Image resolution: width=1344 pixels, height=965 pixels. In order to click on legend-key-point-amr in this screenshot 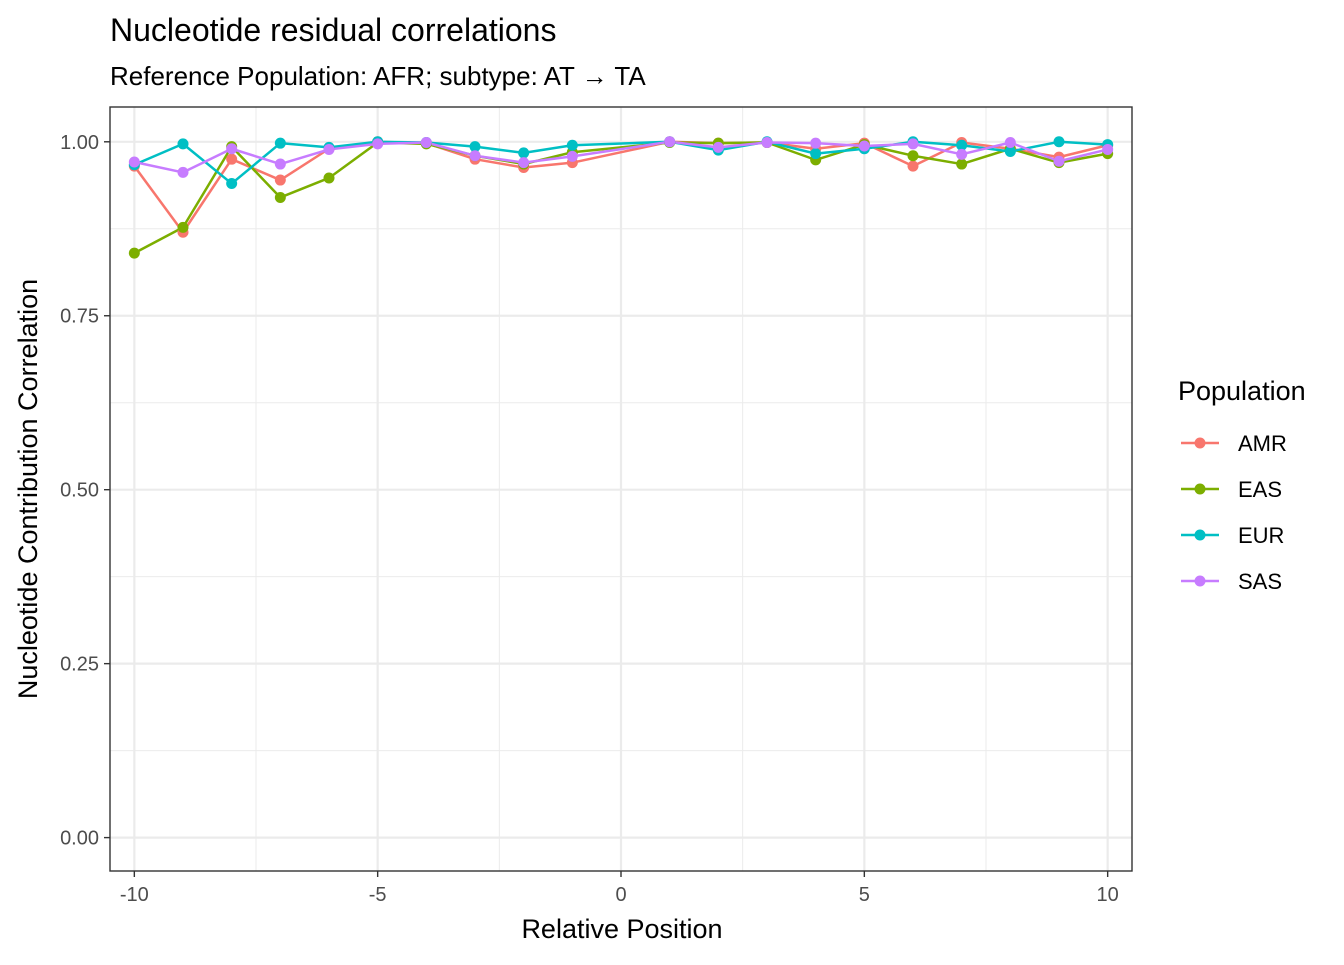, I will do `click(1200, 443)`.